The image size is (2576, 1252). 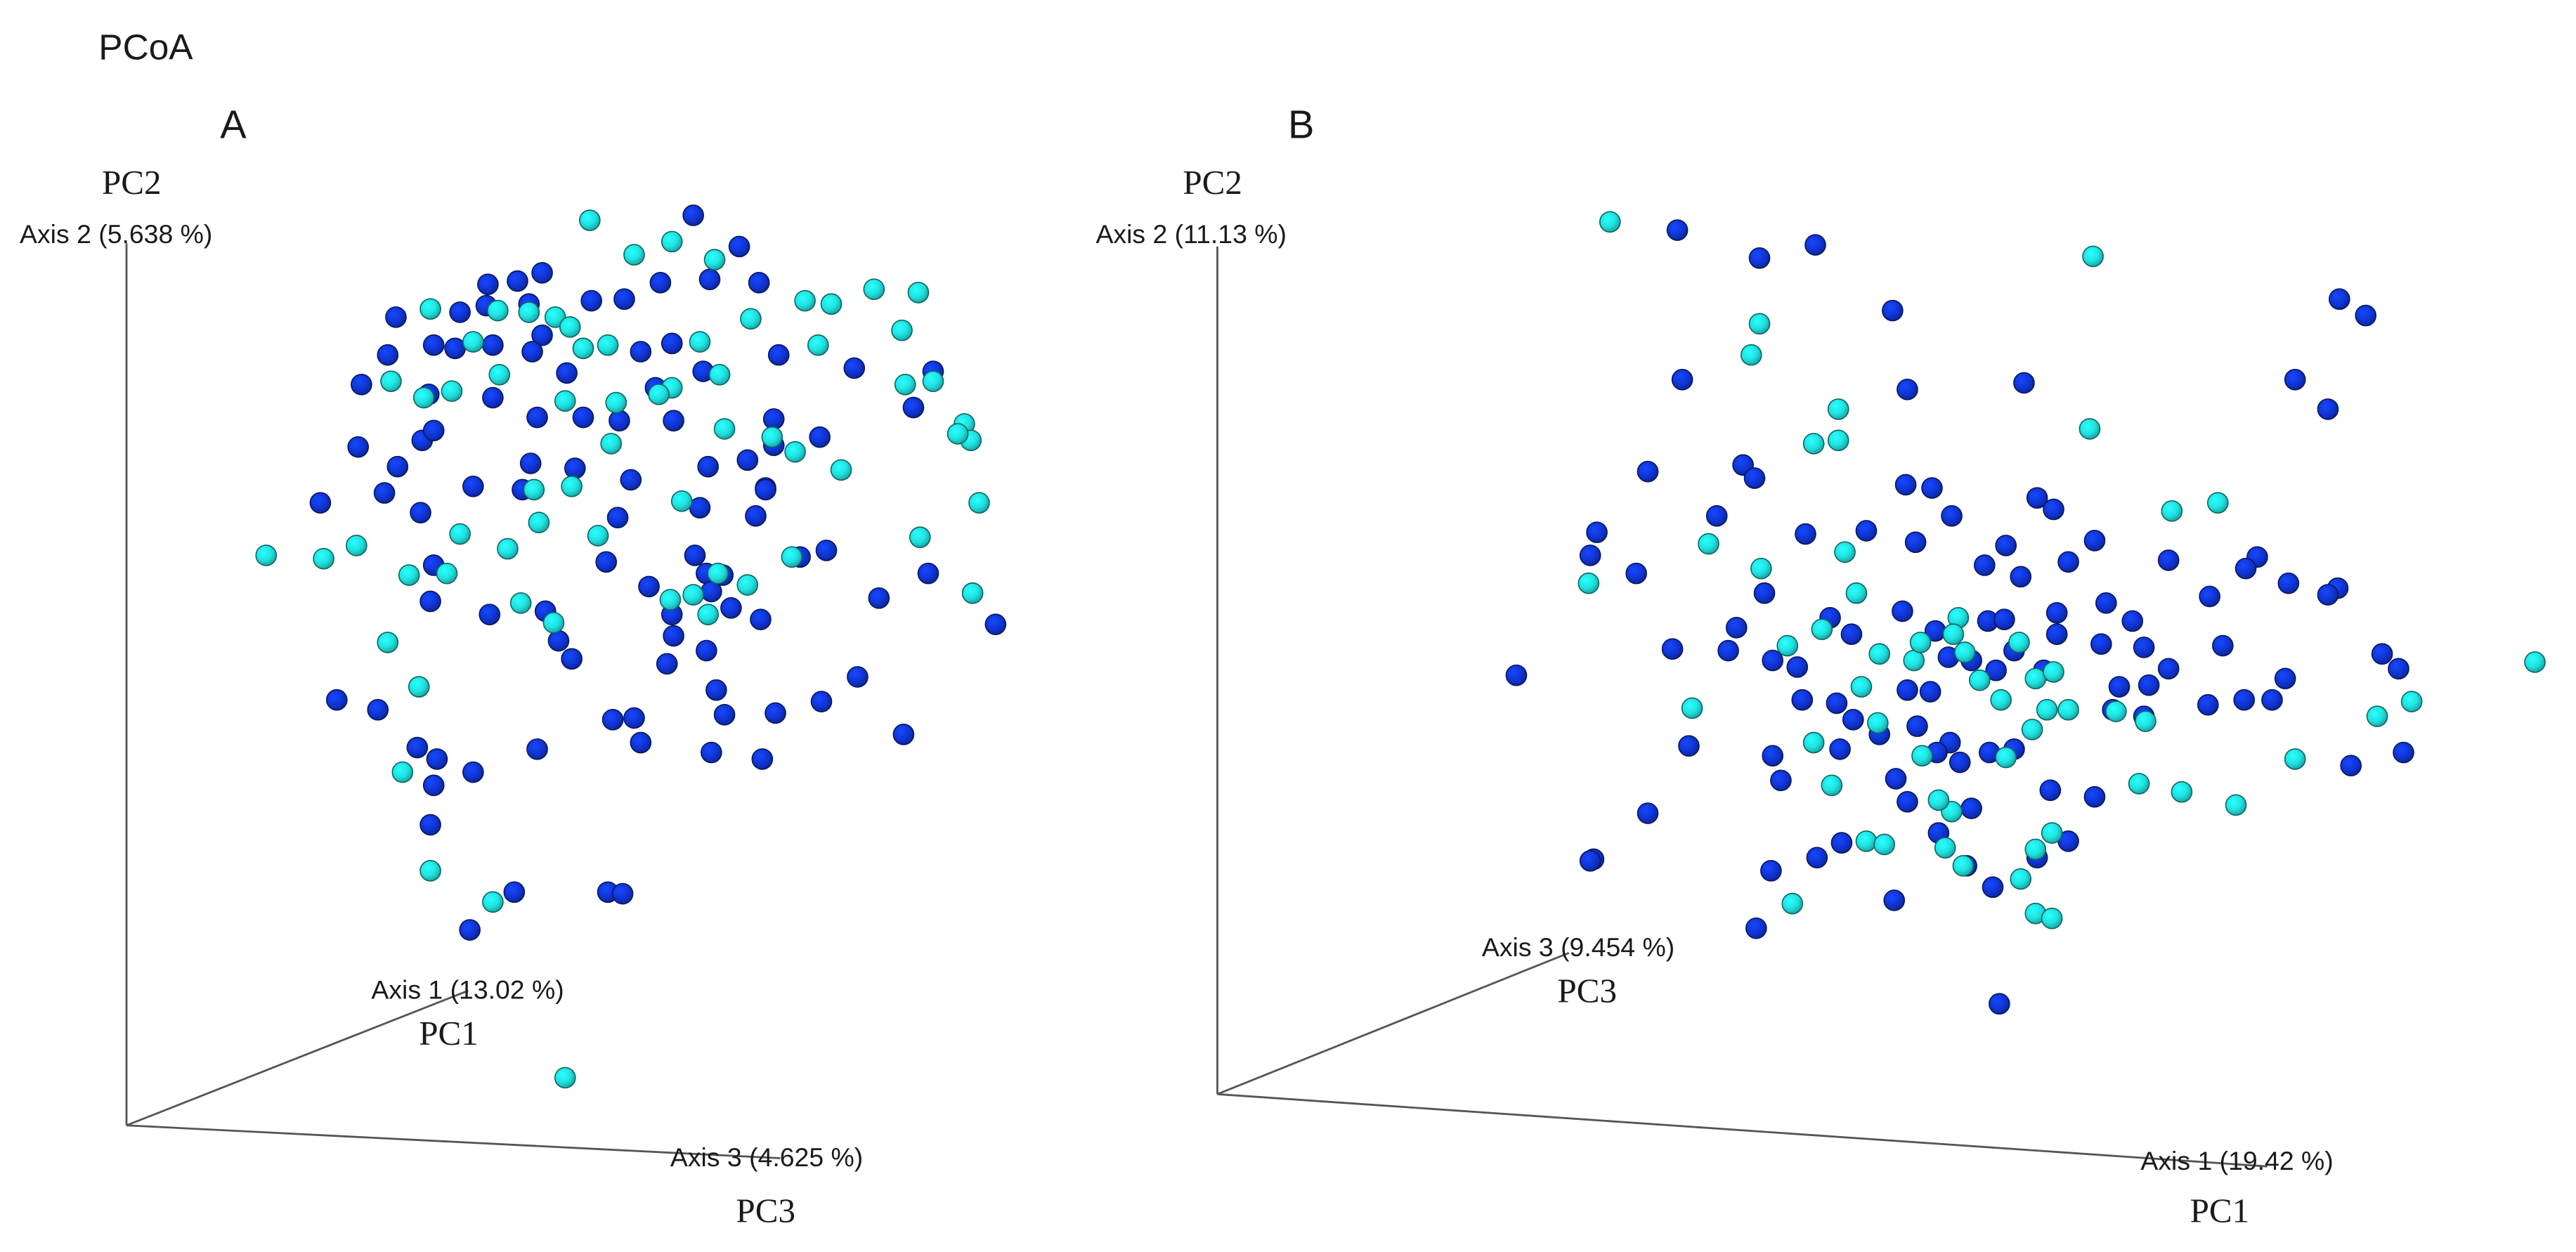 What do you see at coordinates (468, 990) in the screenshot?
I see `panel-a-depth-axis-label: Axis 1 (13.02 %)` at bounding box center [468, 990].